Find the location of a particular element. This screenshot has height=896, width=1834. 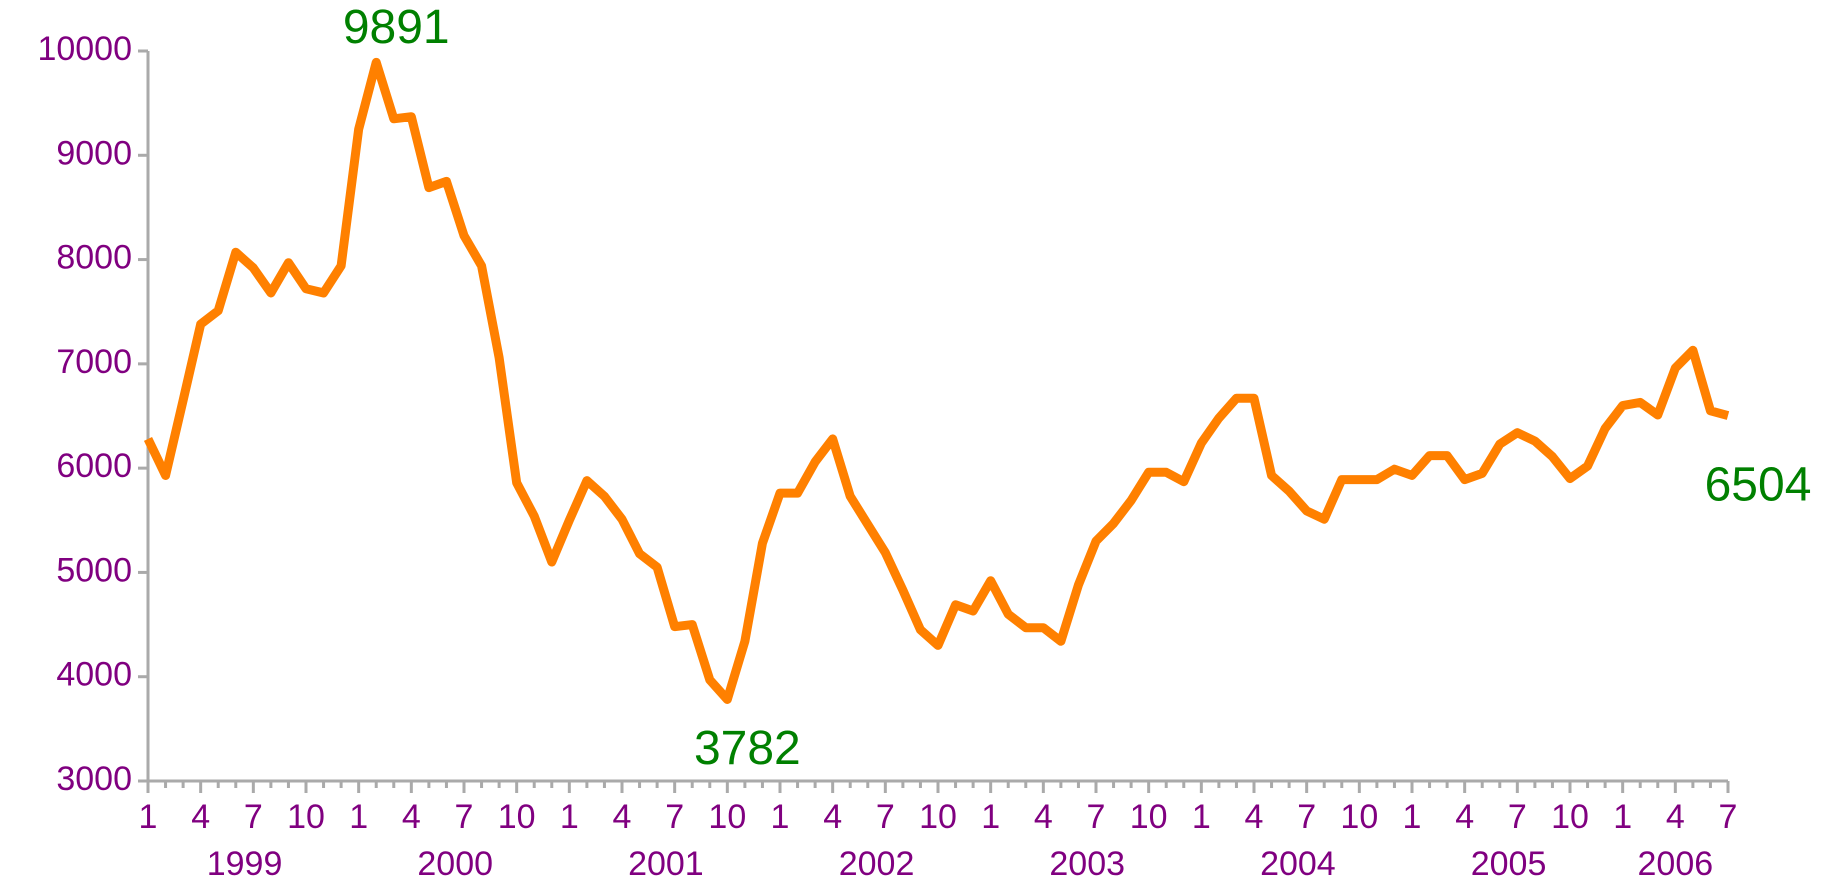

y-tick-label: 6000 is located at coordinates (94, 466).